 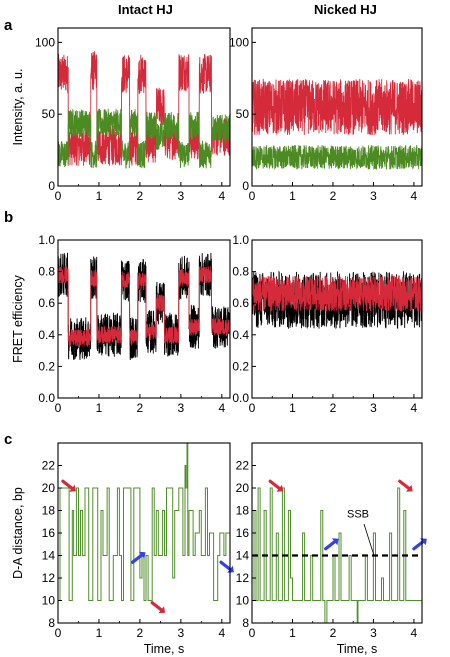 What do you see at coordinates (145, 9) in the screenshot?
I see `column-title-intact: Intact HJ` at bounding box center [145, 9].